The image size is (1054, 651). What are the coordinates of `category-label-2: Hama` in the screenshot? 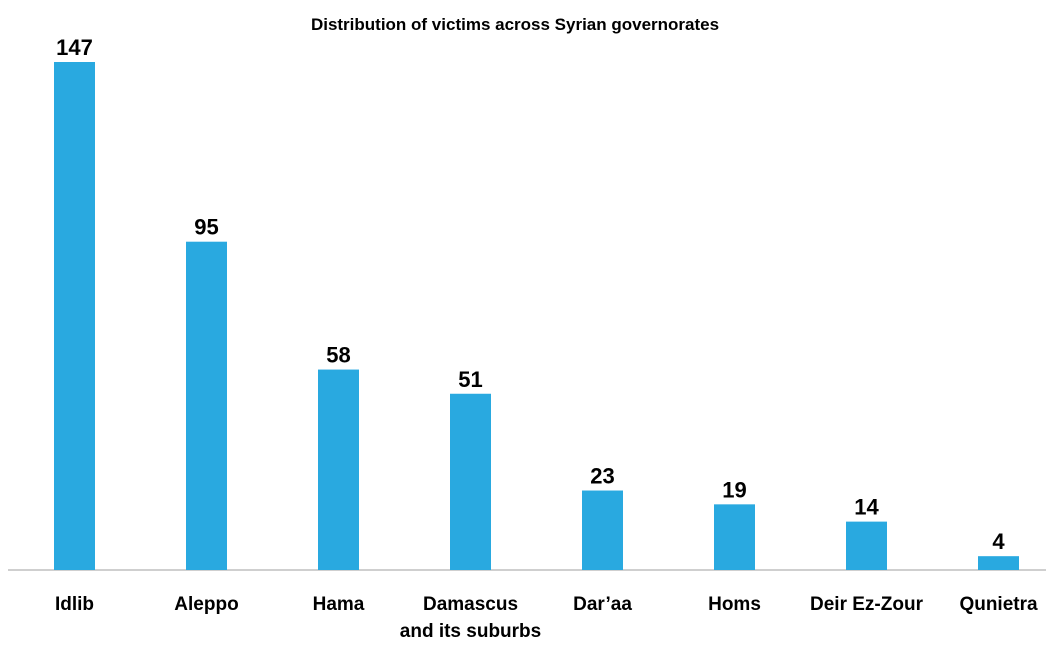 It's located at (339, 604).